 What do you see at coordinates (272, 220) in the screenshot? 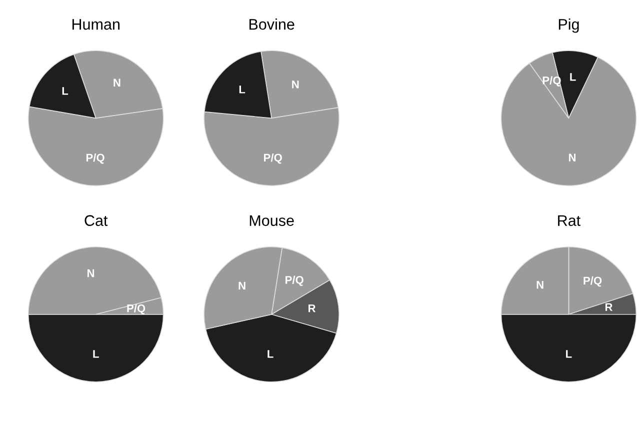
I see `chart-title: Mouse` at bounding box center [272, 220].